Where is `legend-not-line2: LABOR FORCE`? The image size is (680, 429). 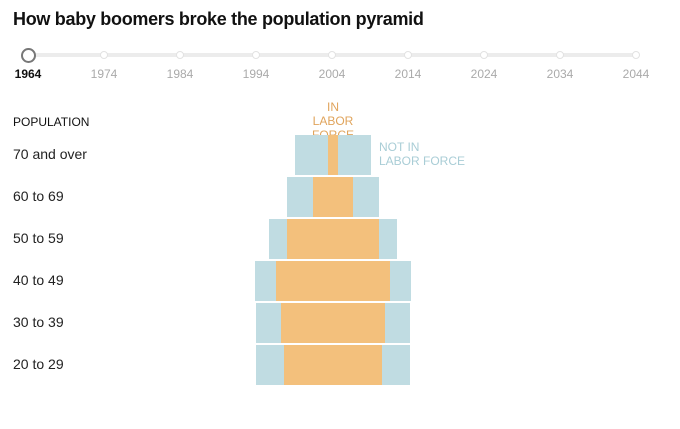 legend-not-line2: LABOR FORCE is located at coordinates (422, 161).